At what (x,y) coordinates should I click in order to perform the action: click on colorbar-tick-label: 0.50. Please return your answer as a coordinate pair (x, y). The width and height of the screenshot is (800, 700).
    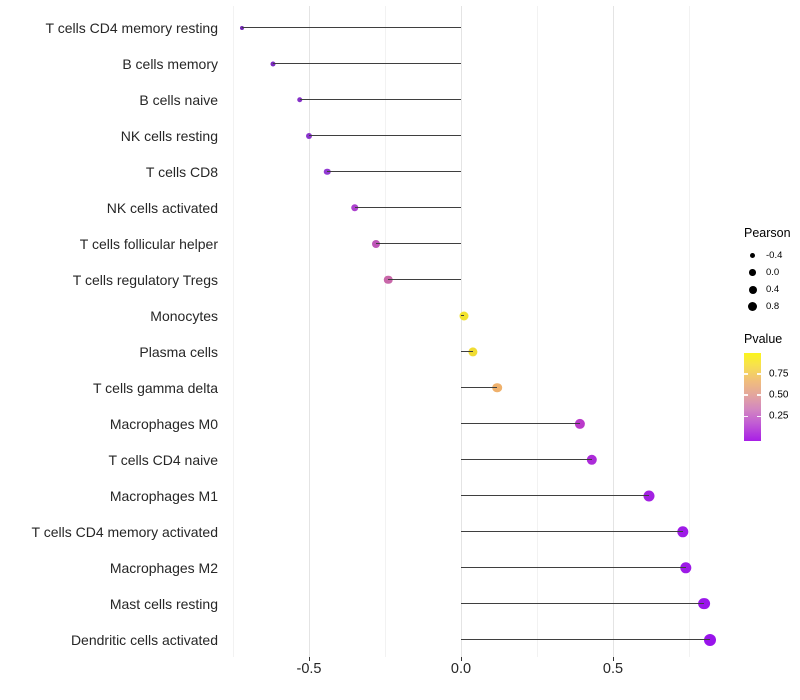
    Looking at the image, I should click on (779, 395).